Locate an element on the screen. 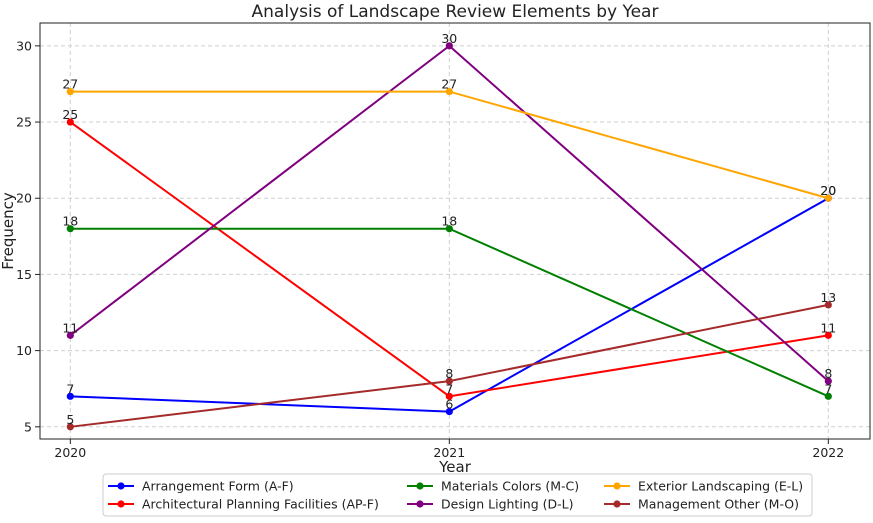 The height and width of the screenshot is (523, 873). data-label: 20 is located at coordinates (828, 190).